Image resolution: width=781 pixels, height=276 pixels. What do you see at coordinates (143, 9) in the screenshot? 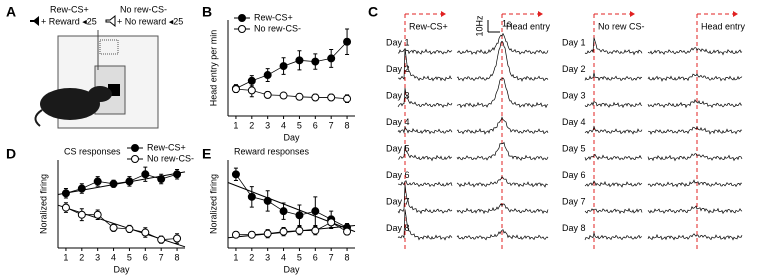
I see `cs-minus-label: No rew-CS-` at bounding box center [143, 9].